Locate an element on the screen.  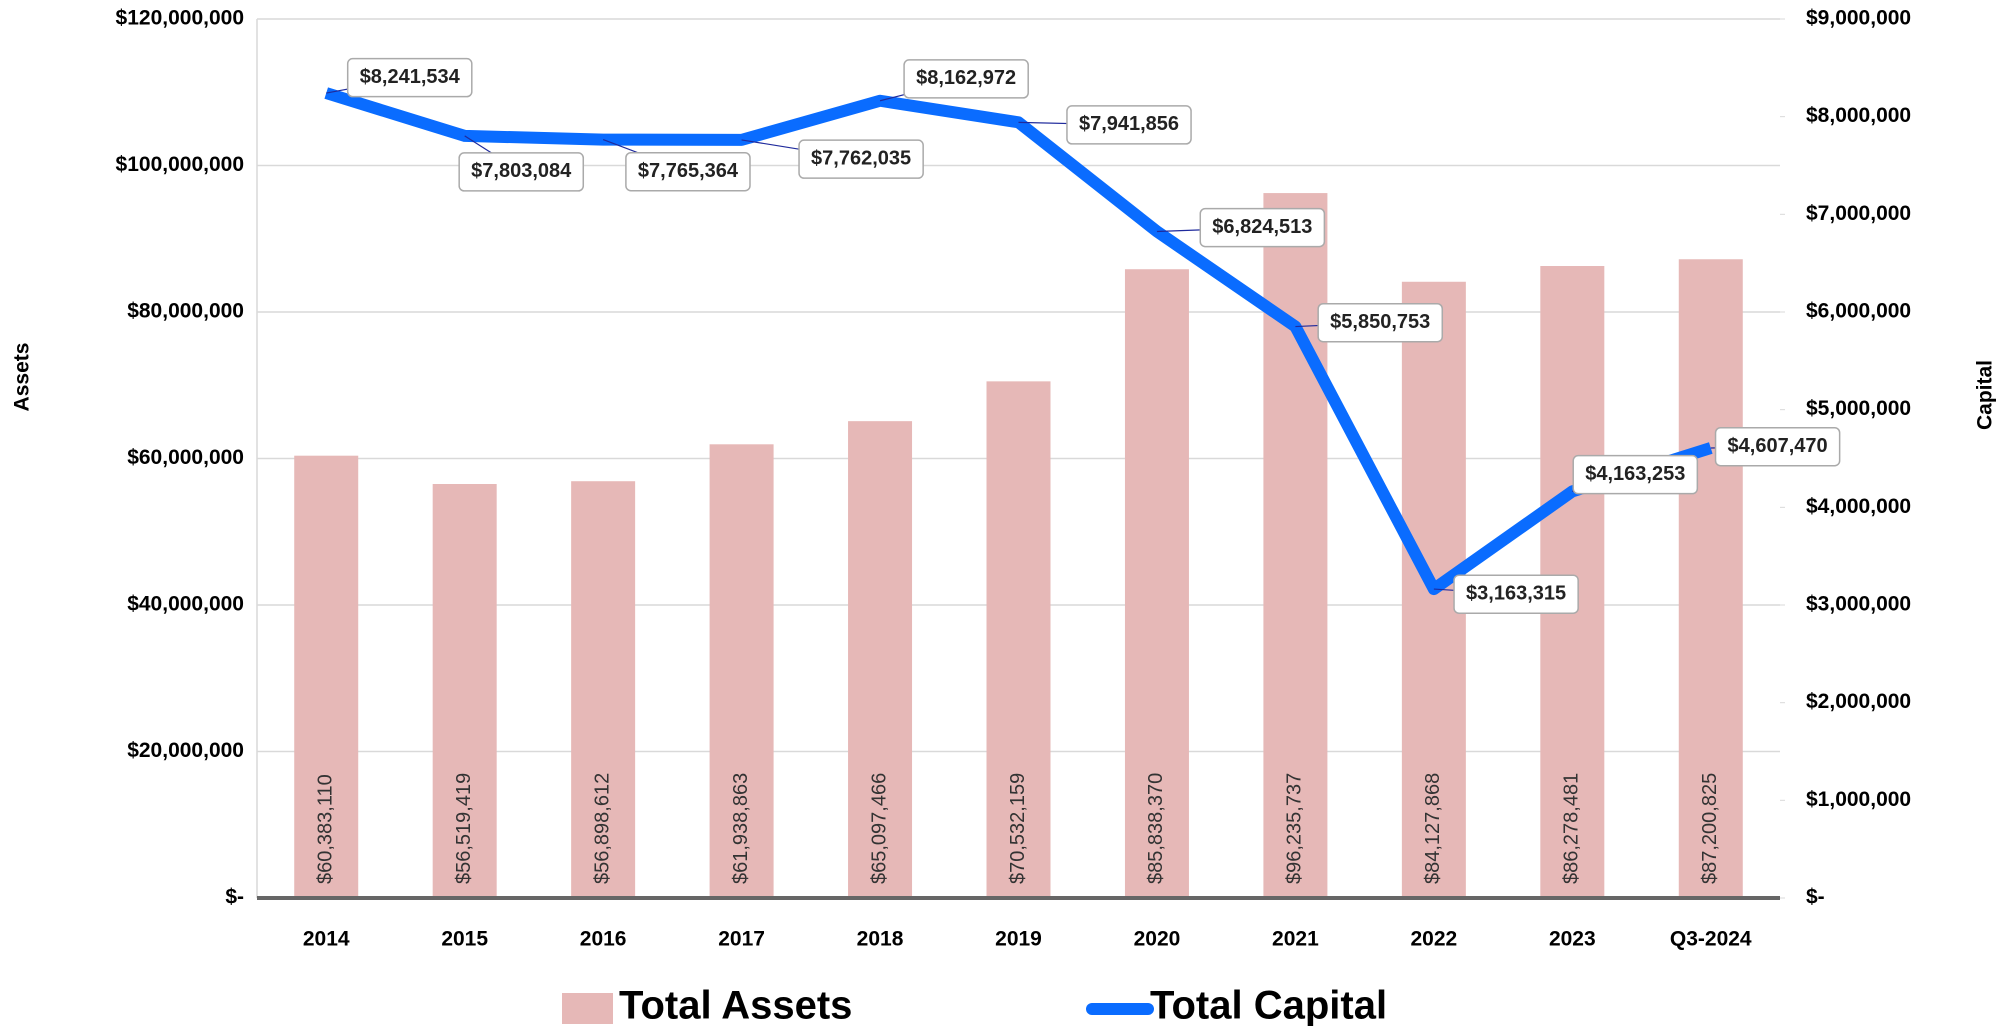
line-value-label: $4,163,253 is located at coordinates (1635, 474).